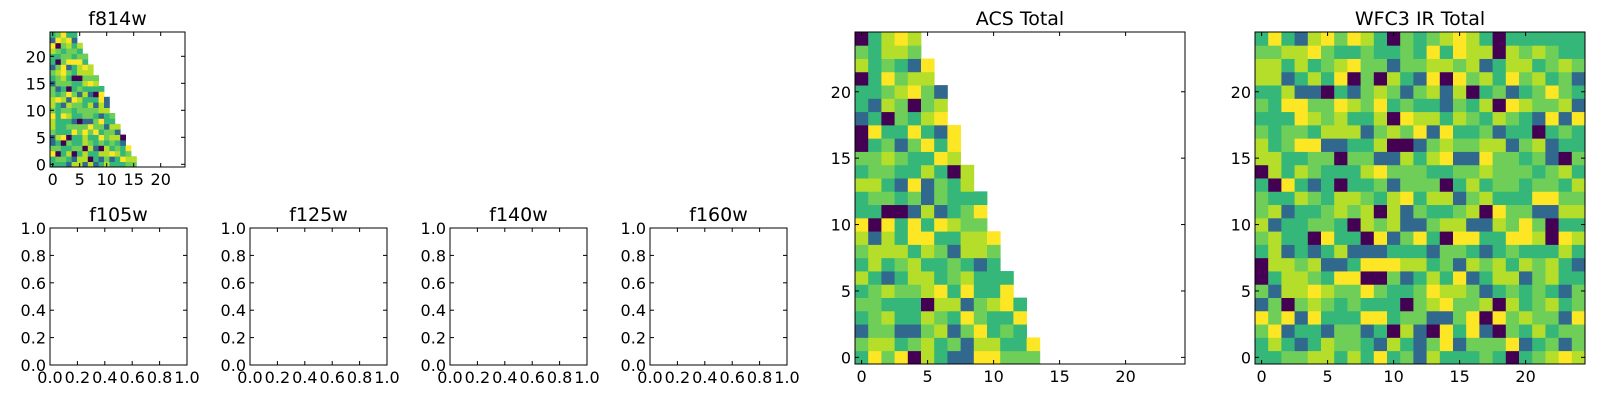 The width and height of the screenshot is (1600, 400). Describe the element at coordinates (433, 255) in the screenshot. I see `y-tick-label: 0.8` at that location.